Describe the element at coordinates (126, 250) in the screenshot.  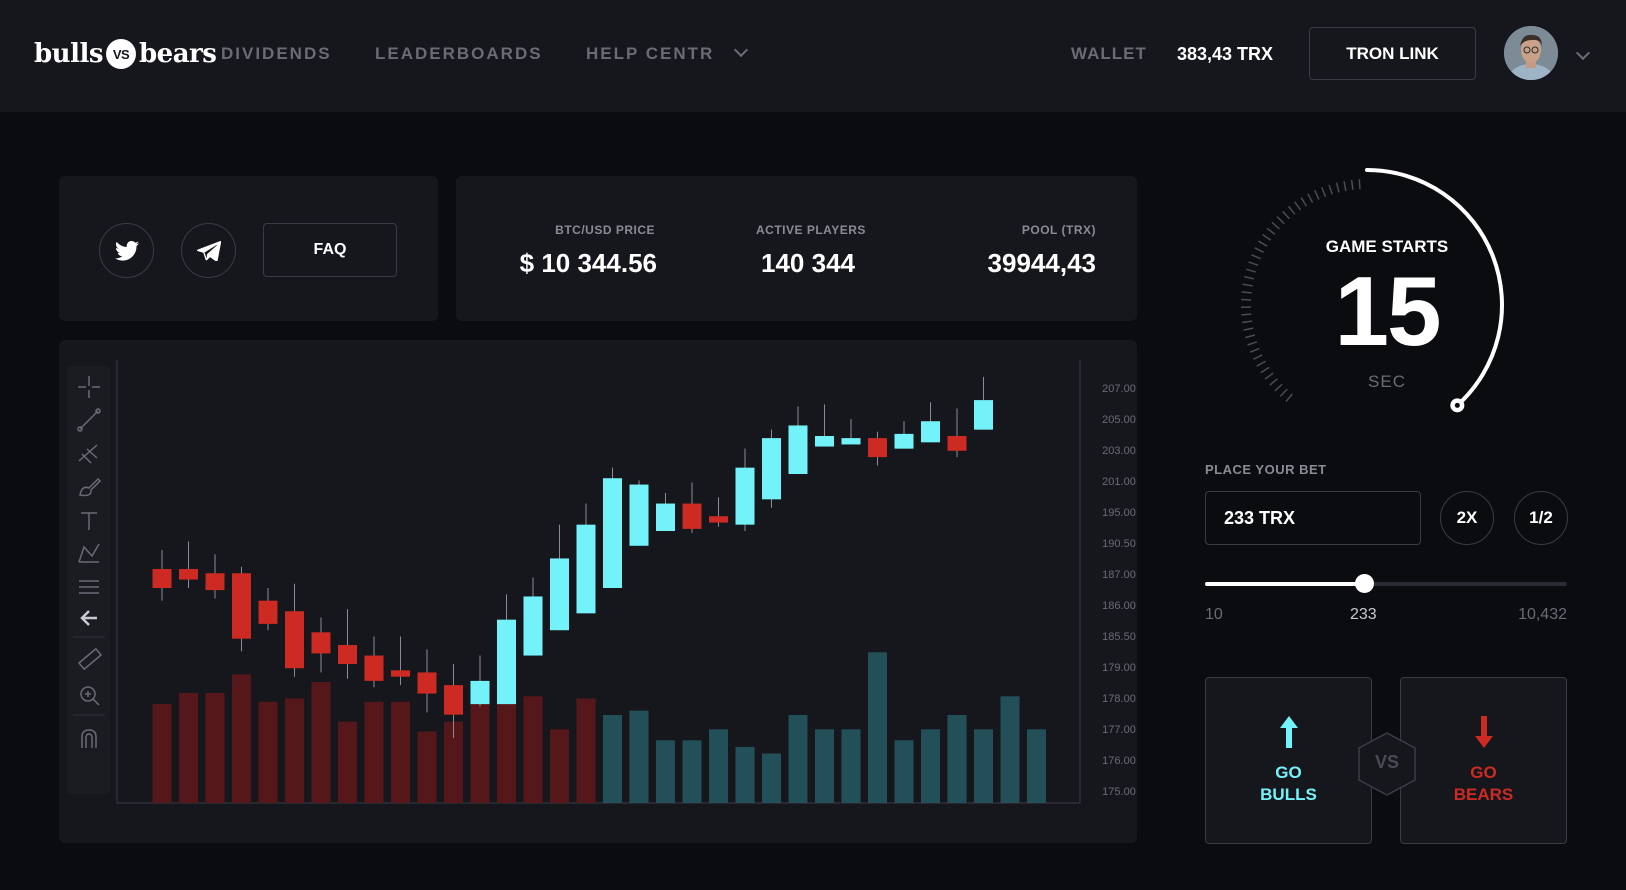
I see `twitter-button` at that location.